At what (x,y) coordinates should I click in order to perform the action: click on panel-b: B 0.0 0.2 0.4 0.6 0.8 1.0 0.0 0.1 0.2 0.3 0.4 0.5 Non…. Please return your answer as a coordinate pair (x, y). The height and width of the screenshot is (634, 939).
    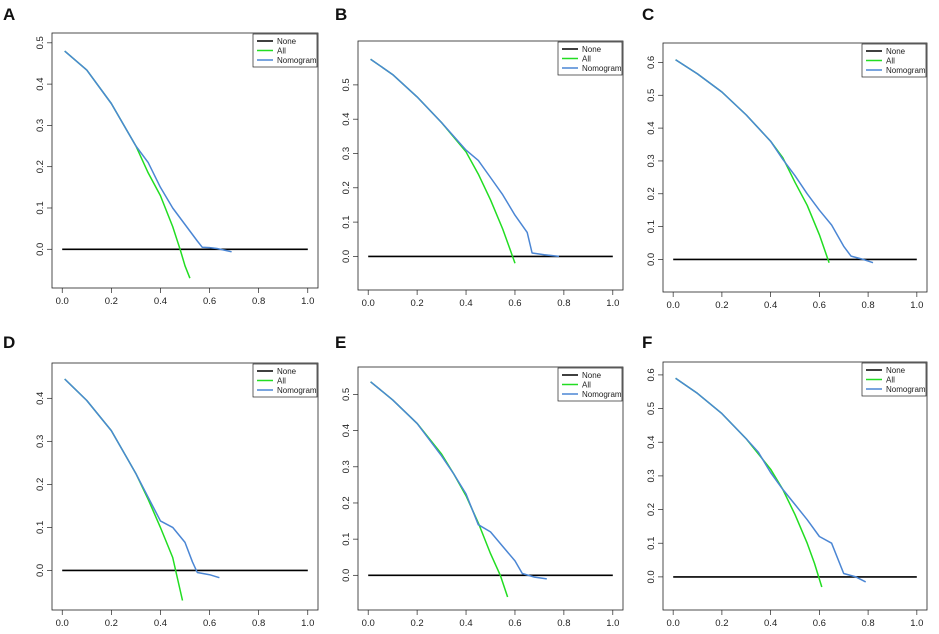
    Looking at the image, I should click on (479, 157).